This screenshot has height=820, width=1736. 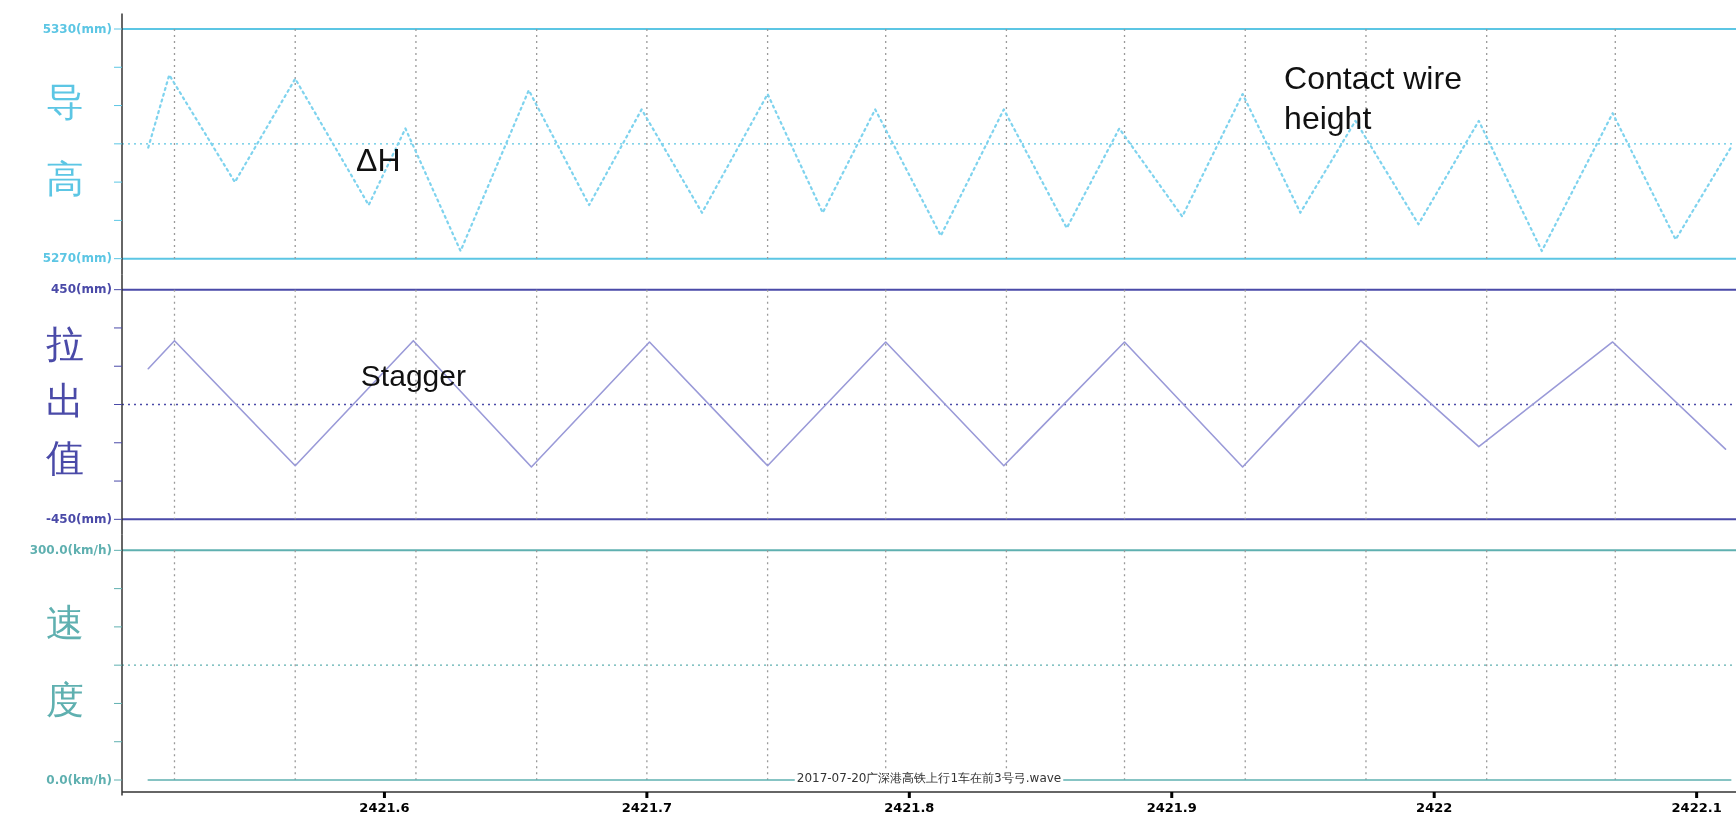 I want to click on y-tick-label: 0.0(km/h), so click(x=79, y=779).